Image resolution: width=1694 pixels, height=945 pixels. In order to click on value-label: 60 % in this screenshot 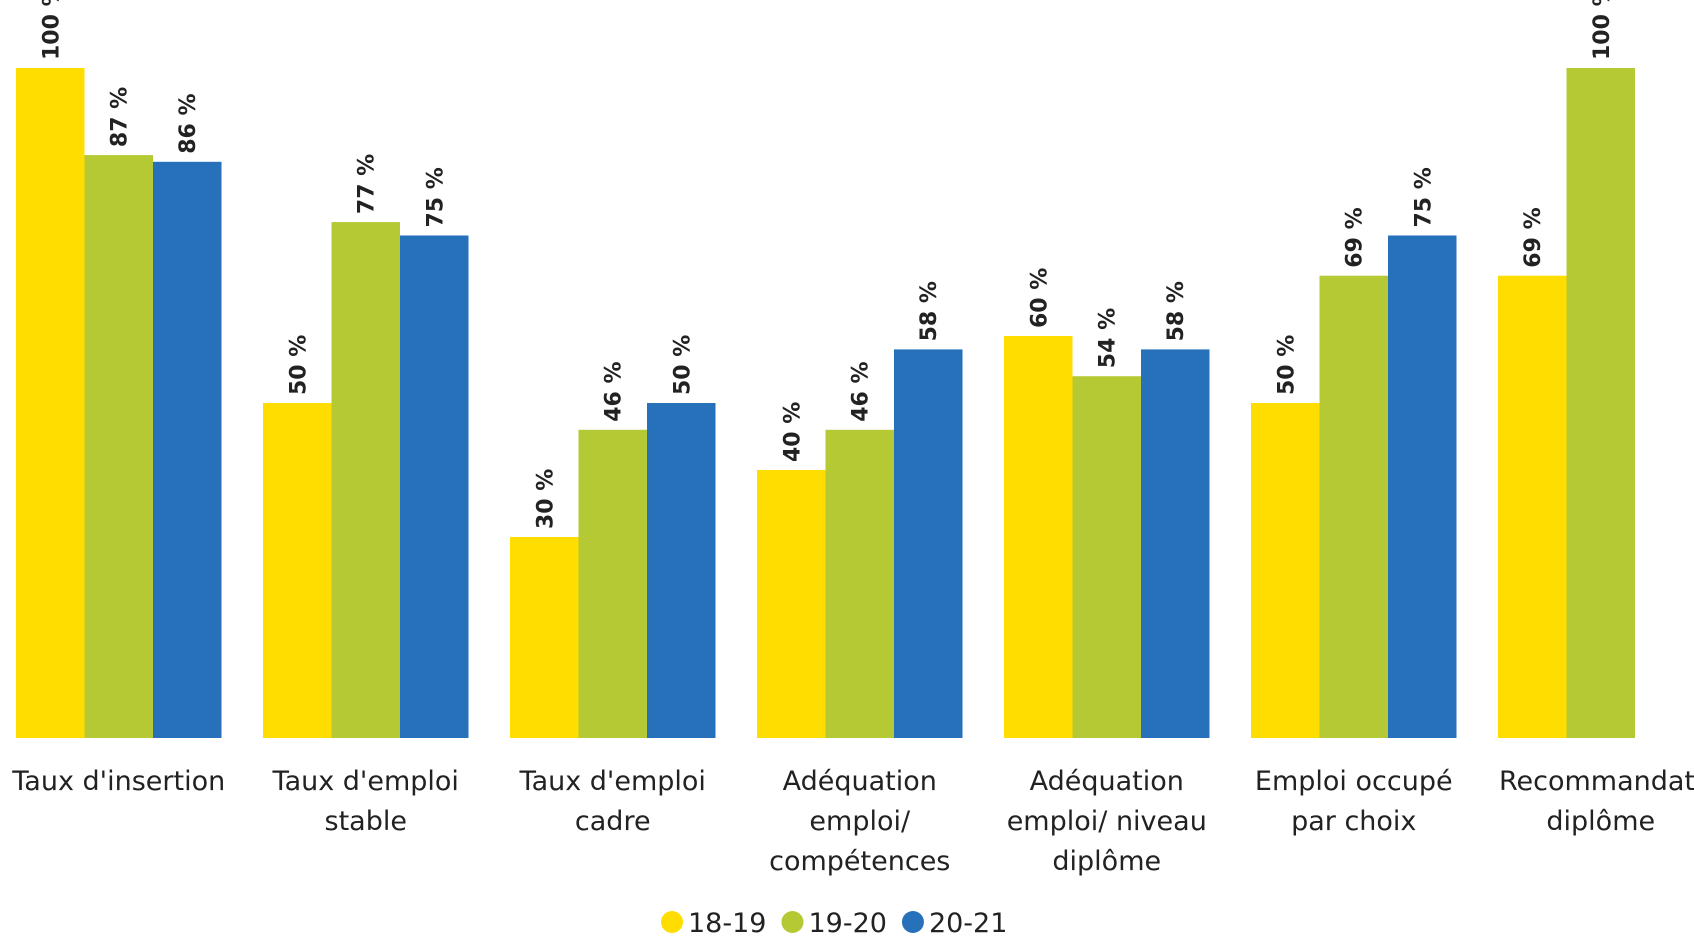, I will do `click(1039, 298)`.